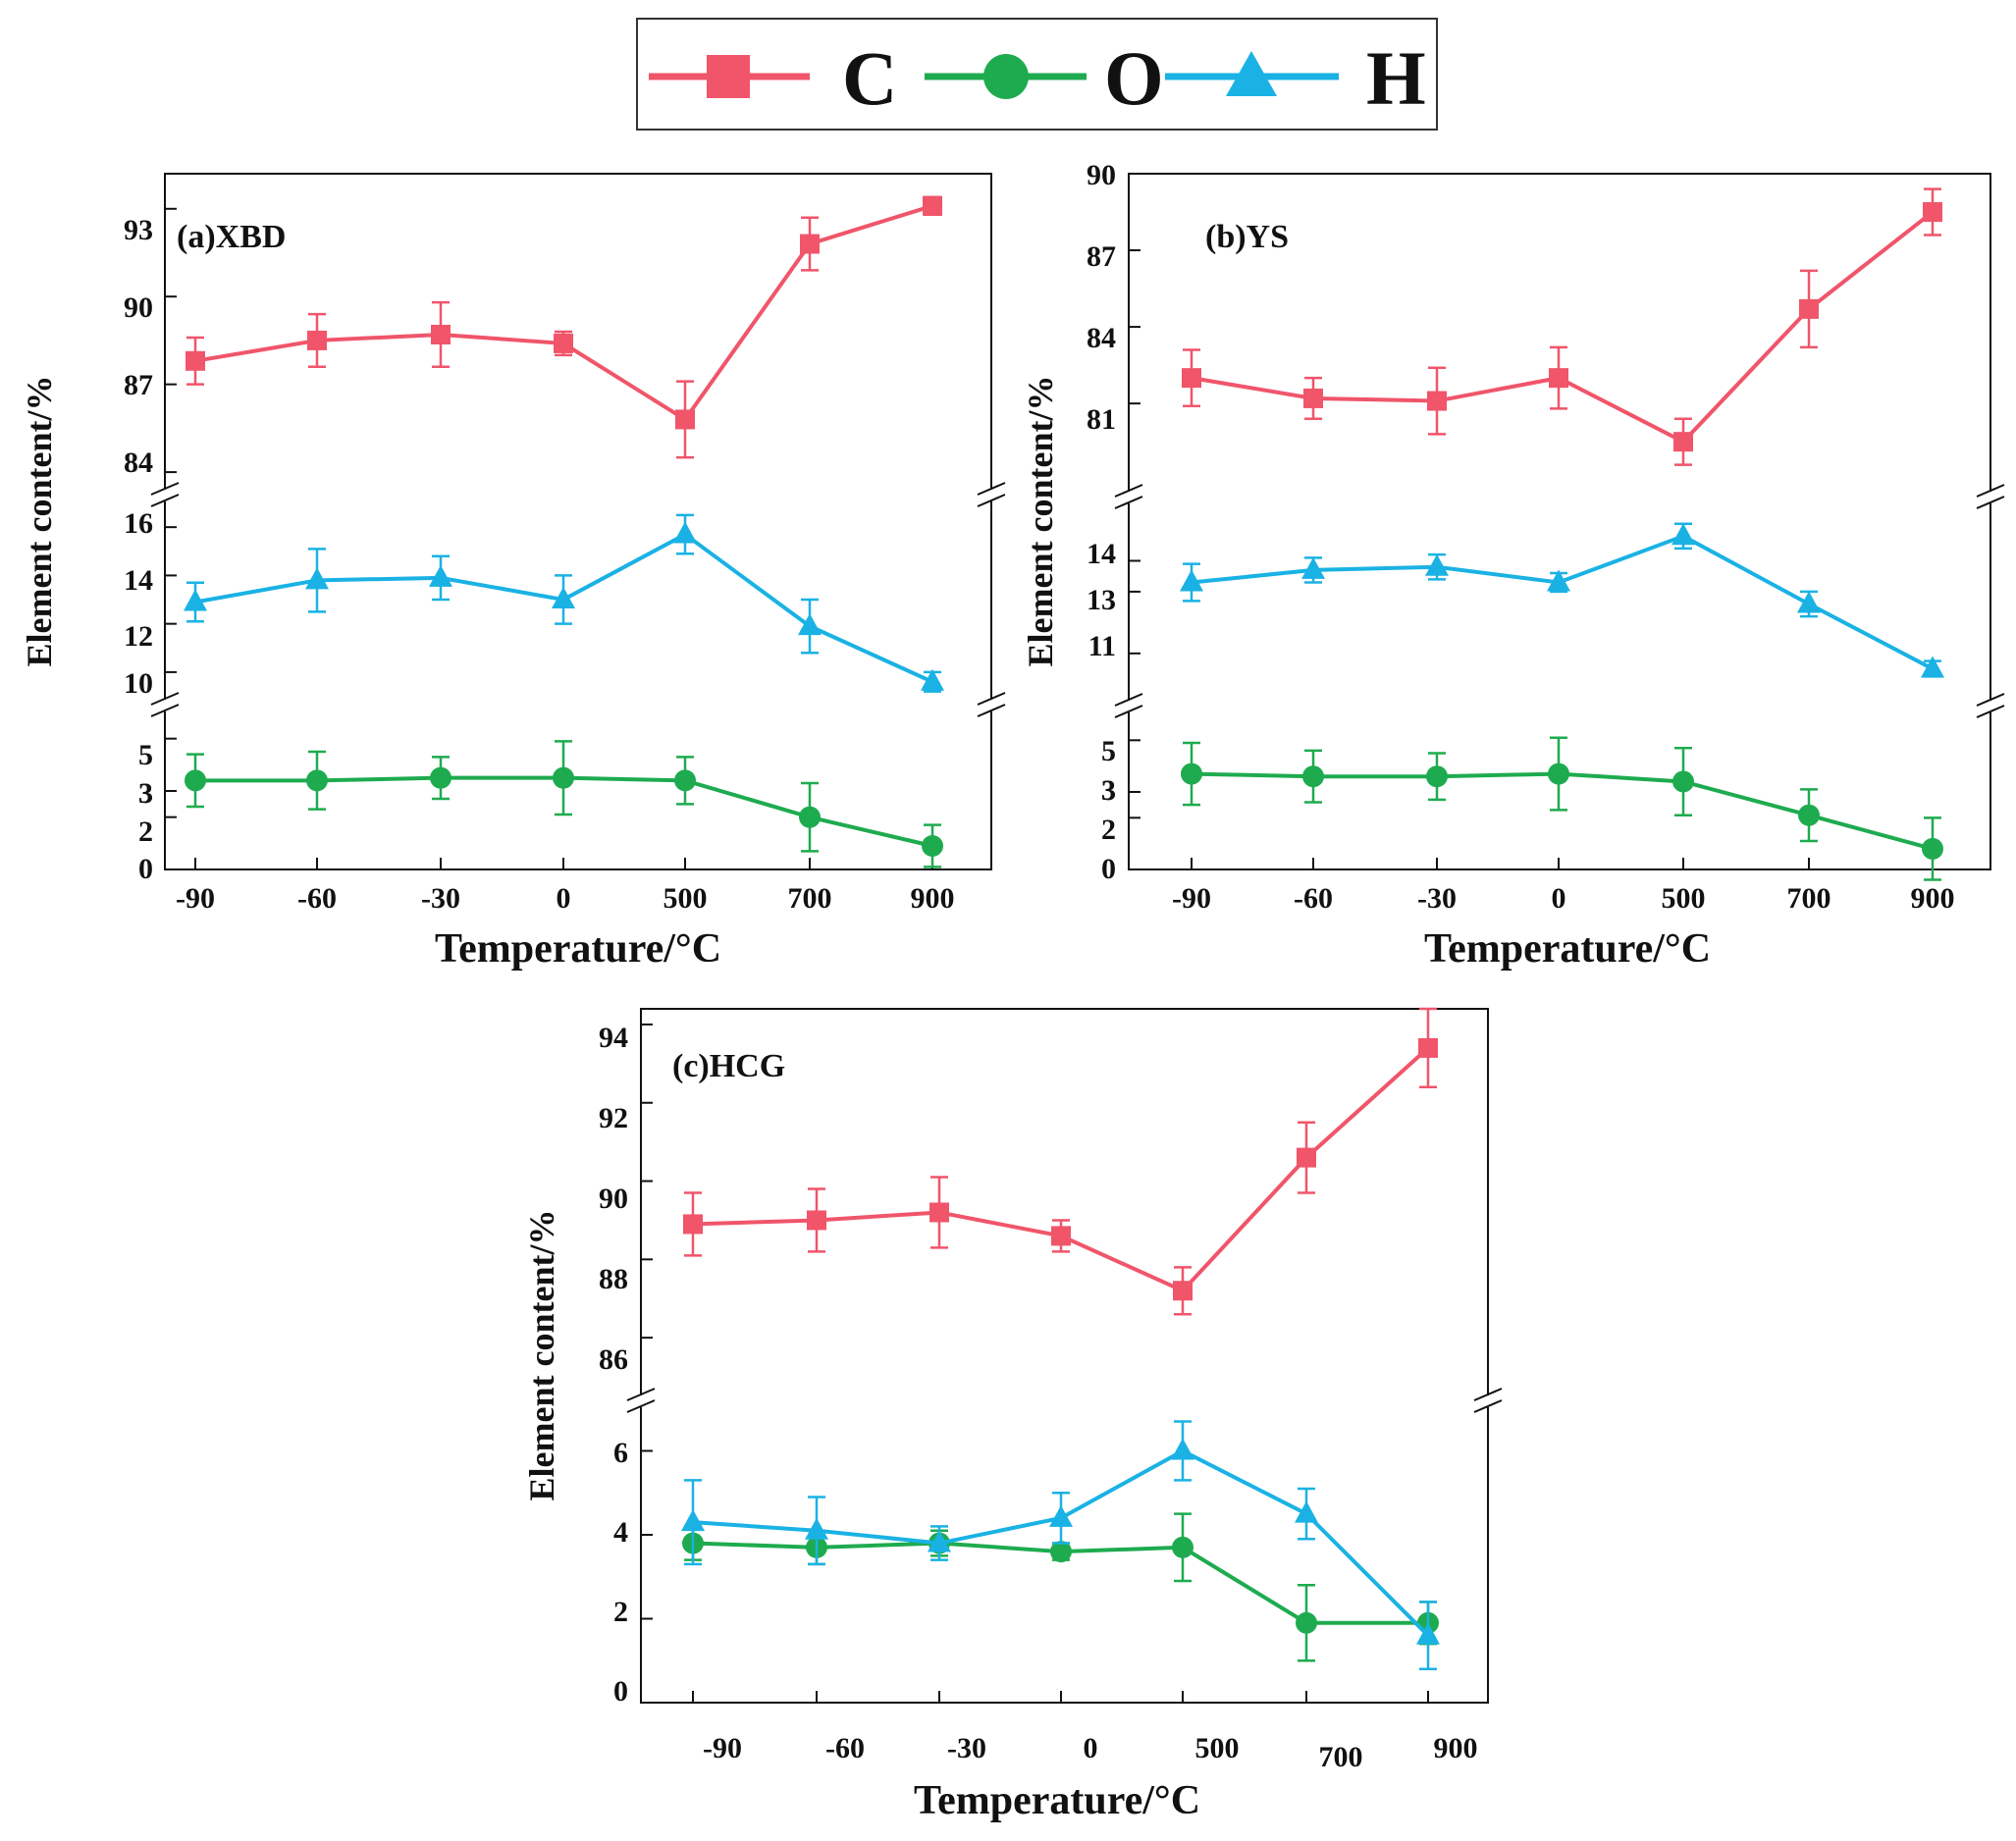 This screenshot has height=1841, width=2016. I want to click on panel-title: (b)YS, so click(1247, 237).